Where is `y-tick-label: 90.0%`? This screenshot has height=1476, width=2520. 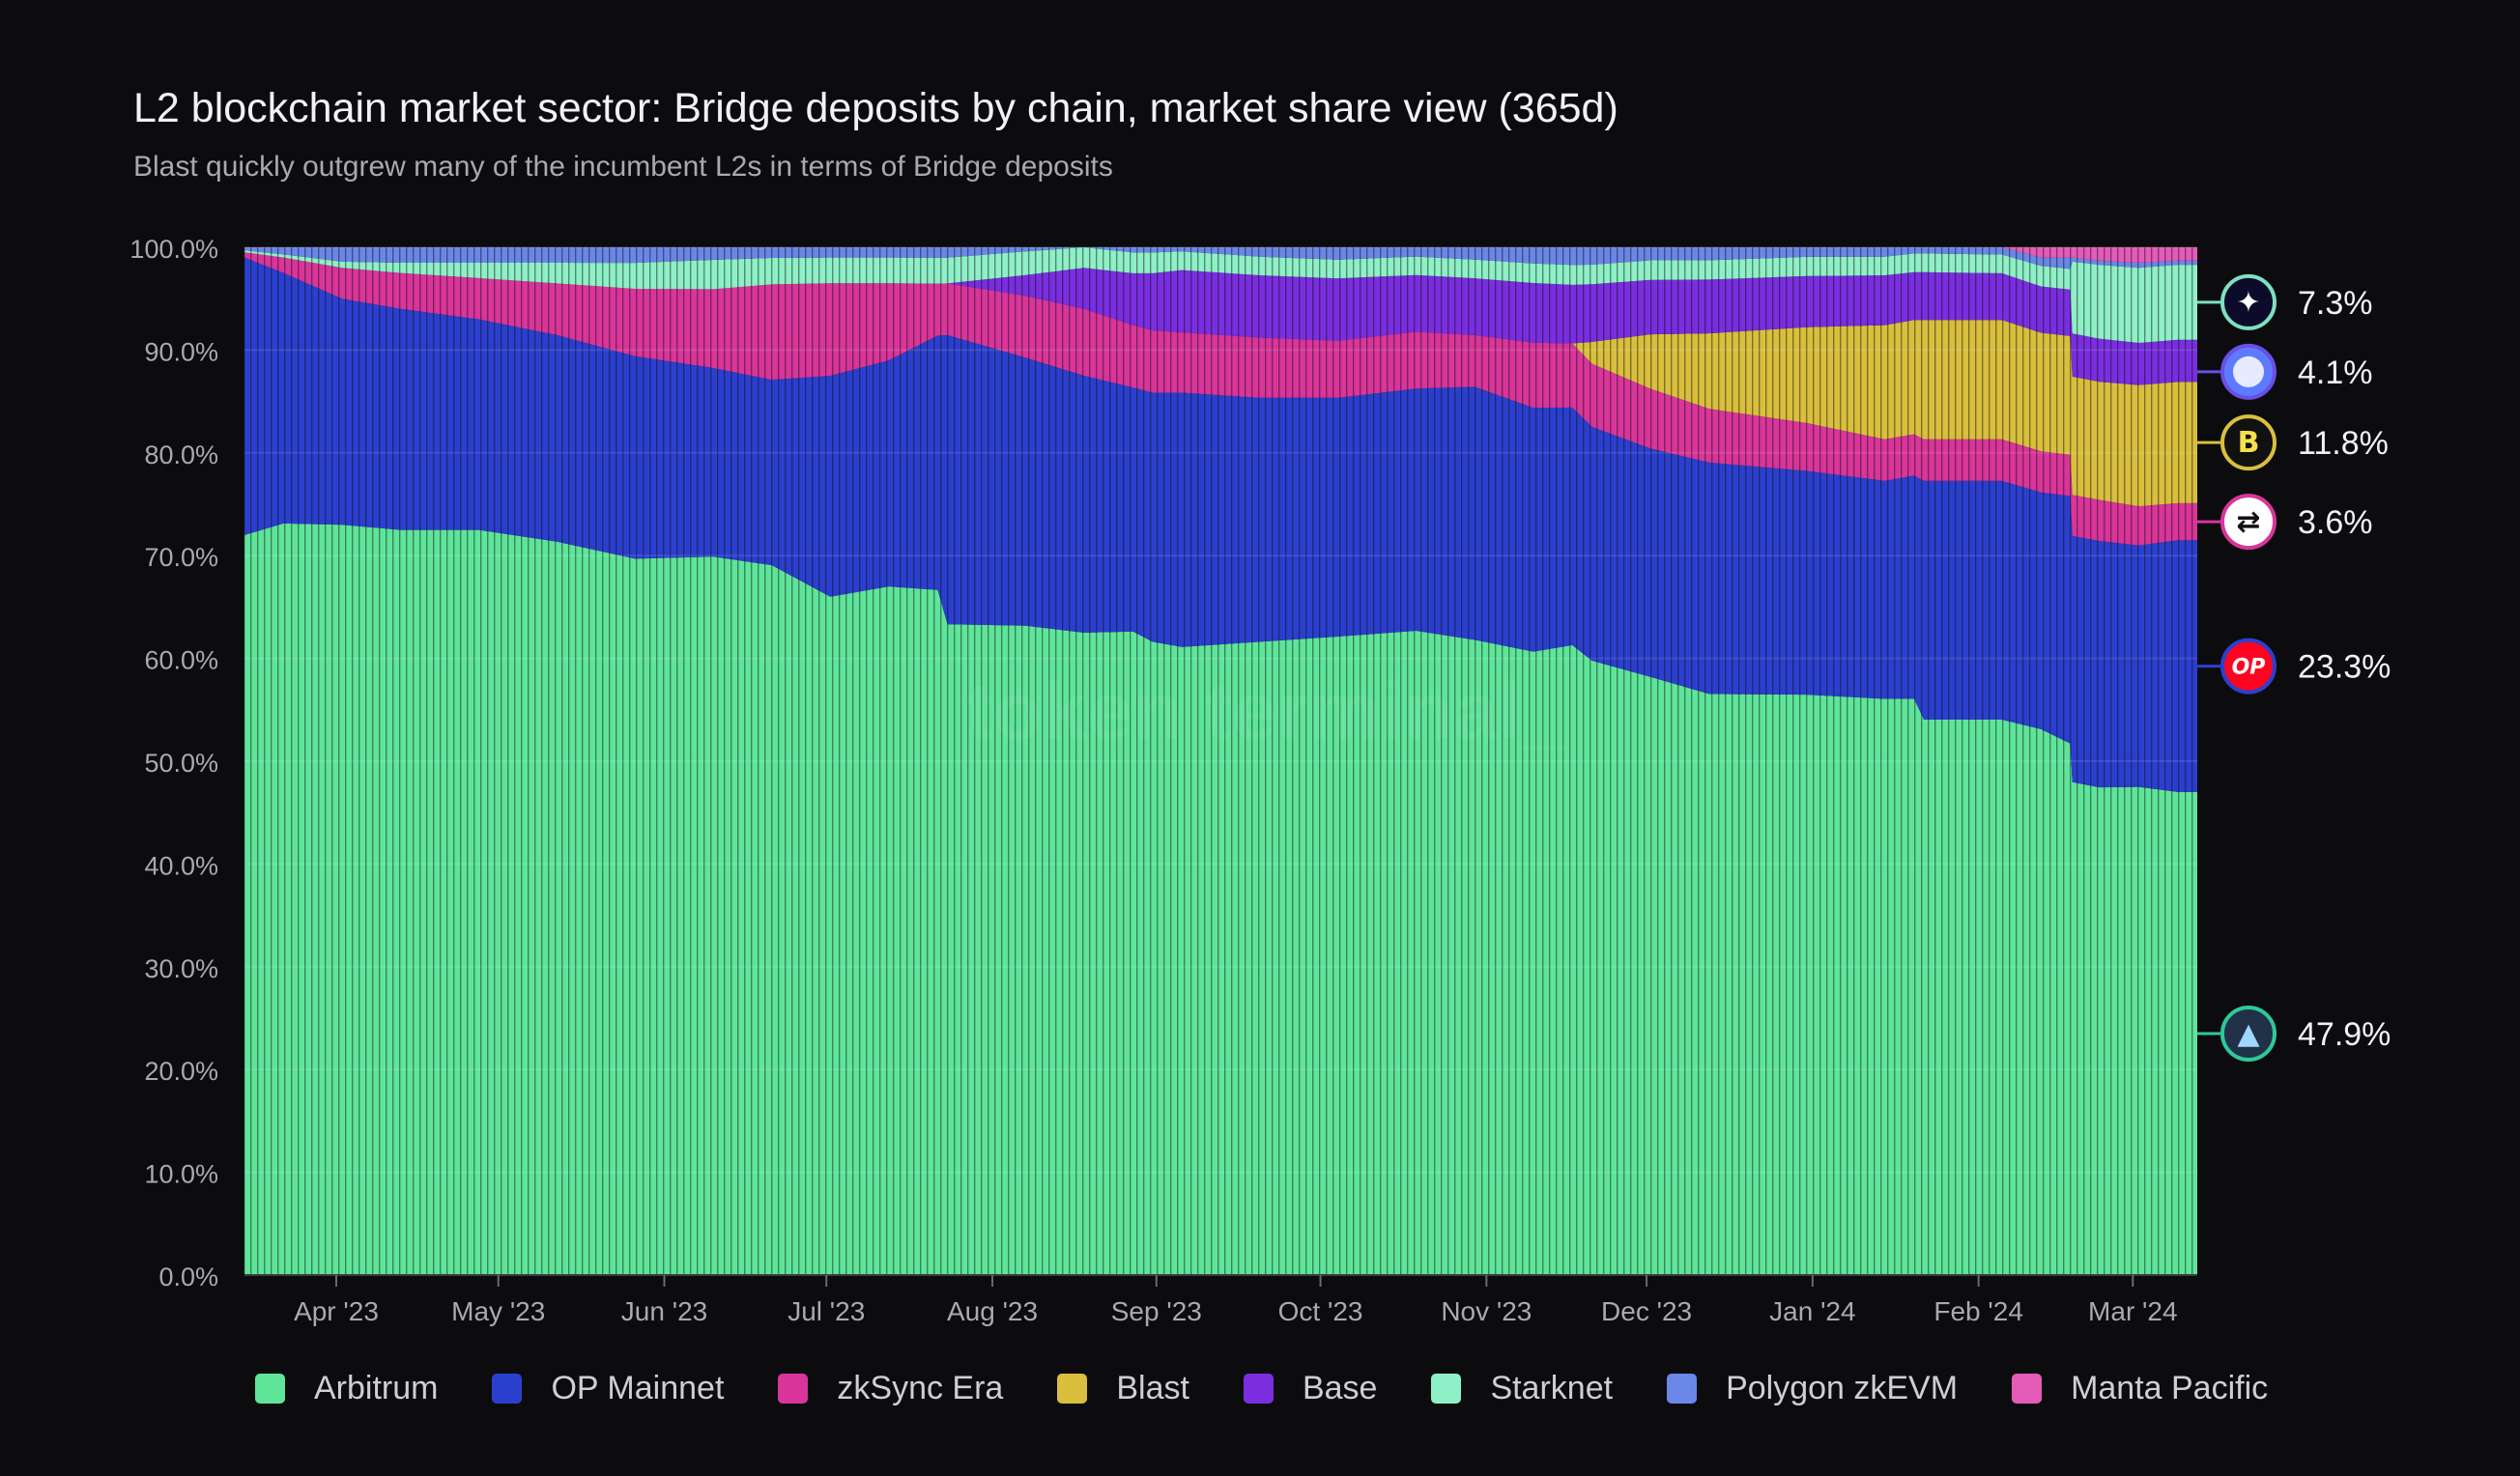 y-tick-label: 90.0% is located at coordinates (181, 351).